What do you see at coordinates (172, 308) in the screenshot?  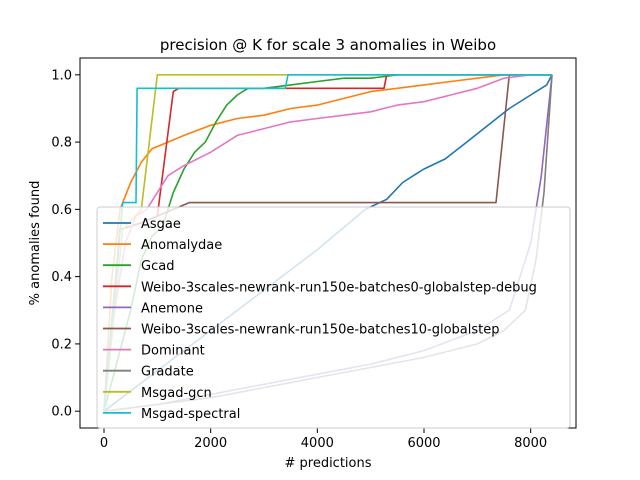 I see `legend-entry-label: Anemone` at bounding box center [172, 308].